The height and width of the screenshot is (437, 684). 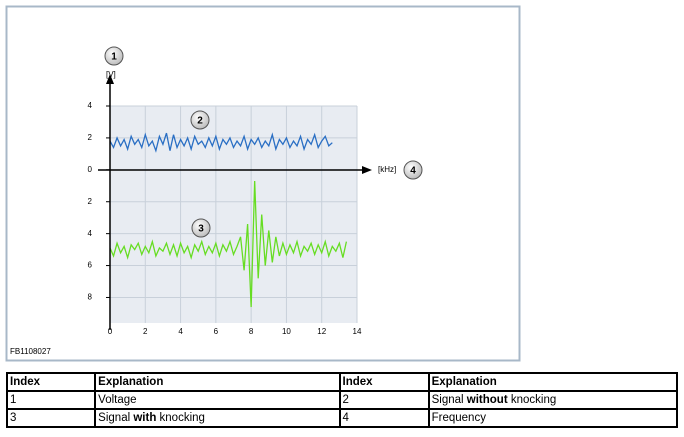 I want to click on callout-label: 2, so click(x=200, y=121).